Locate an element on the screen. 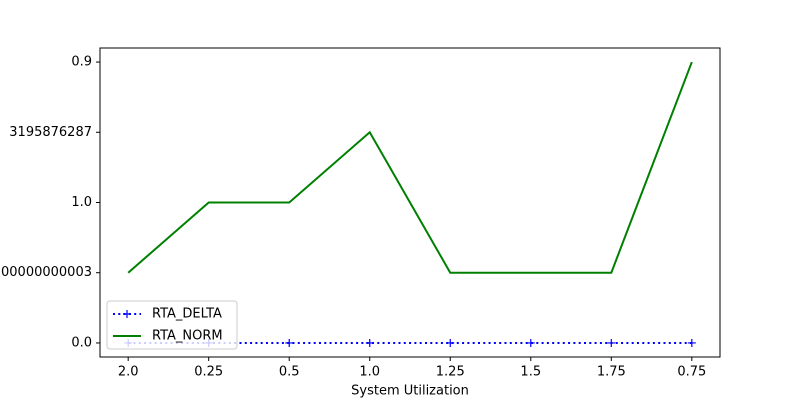  x-tick-label: 0.75 is located at coordinates (691, 372).